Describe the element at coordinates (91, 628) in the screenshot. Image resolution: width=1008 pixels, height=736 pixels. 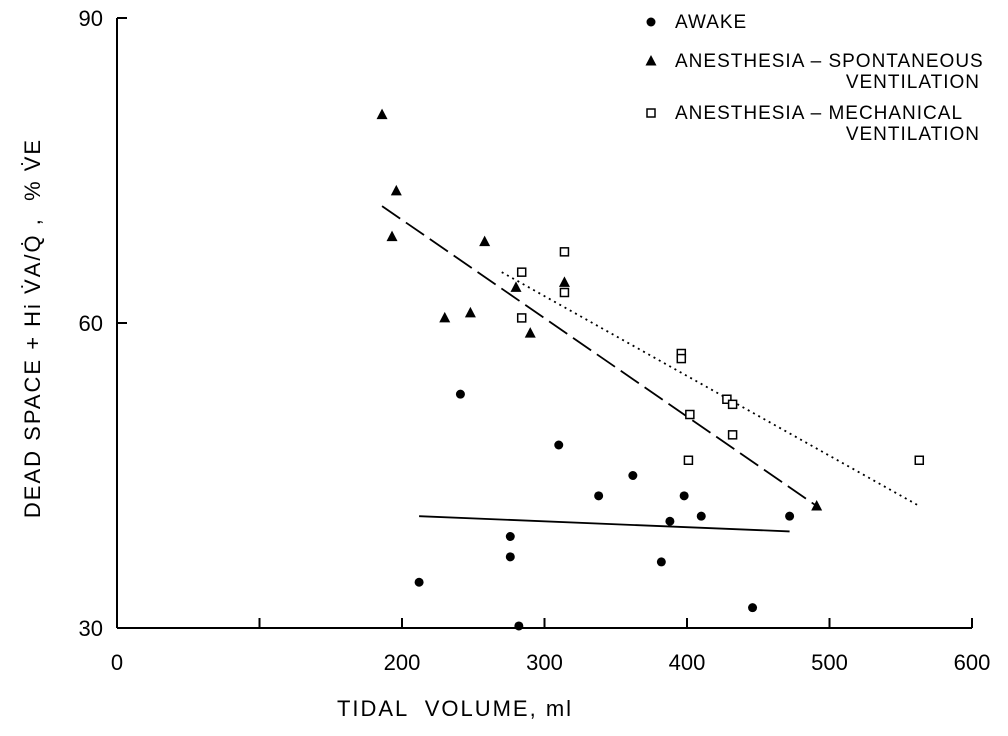
I see `y-tick-label: 30` at that location.